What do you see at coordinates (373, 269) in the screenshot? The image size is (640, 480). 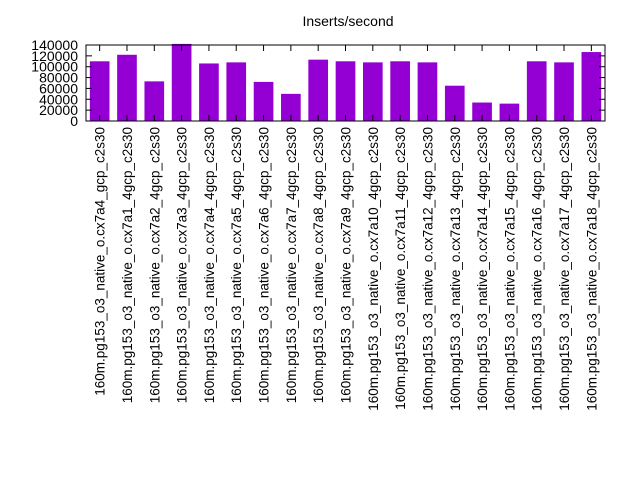 I see `x-tick-label: 160m.pg153_o3_native_o.cx7a10_4gcp_c2s30` at bounding box center [373, 269].